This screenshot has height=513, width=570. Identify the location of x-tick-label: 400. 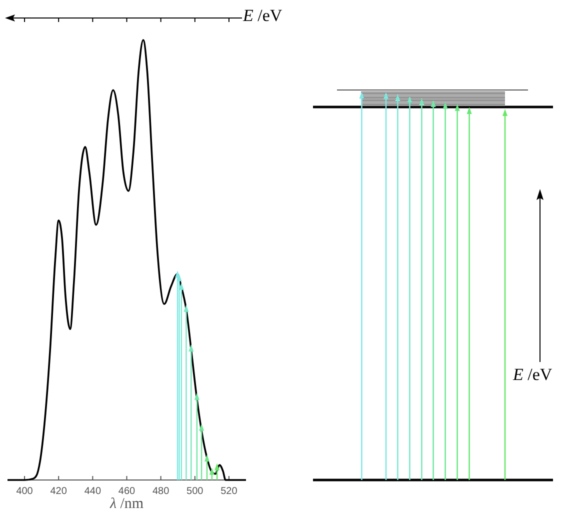
(25, 491).